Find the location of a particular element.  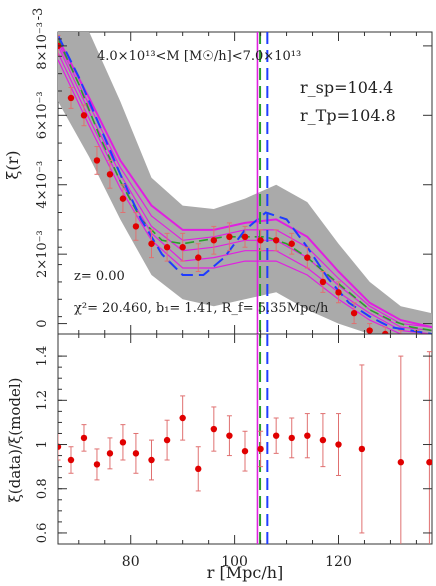

redshift-annotation: z= 0.00 is located at coordinates (99, 276).